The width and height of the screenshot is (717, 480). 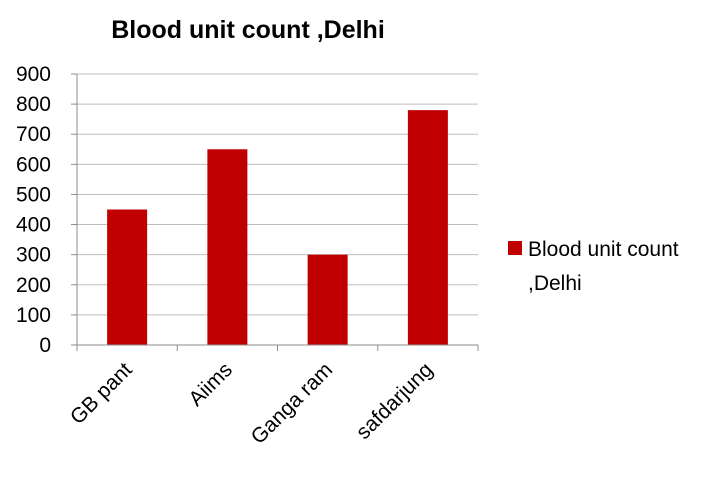 I want to click on y-axis-ticks: 0 100 200 300 400 500 600 700 800 900, so click(x=46, y=210).